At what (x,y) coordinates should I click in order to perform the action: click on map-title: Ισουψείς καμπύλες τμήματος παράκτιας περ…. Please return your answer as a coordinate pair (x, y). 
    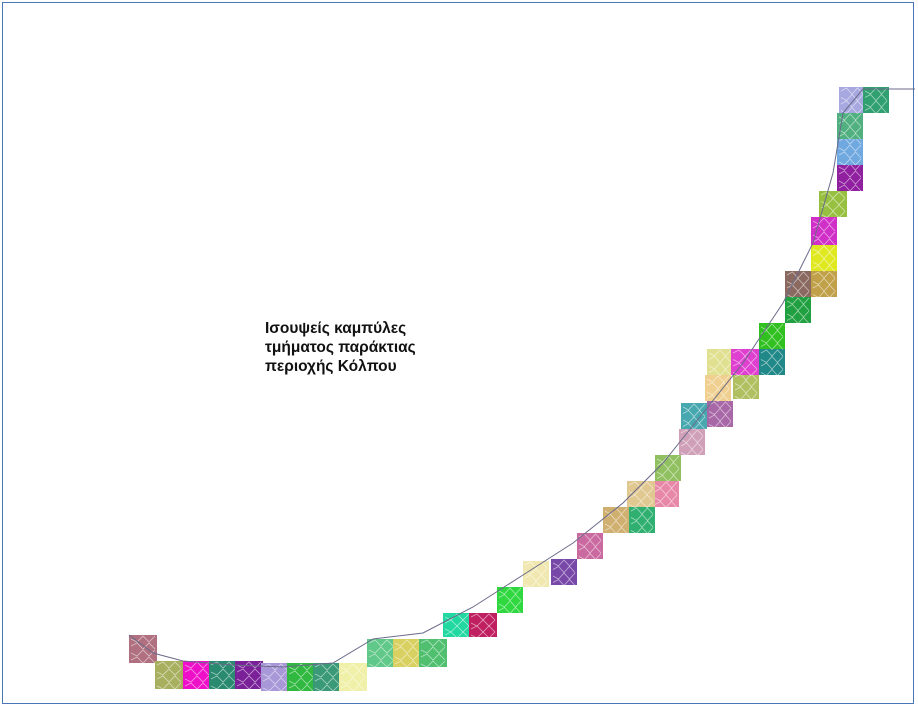
    Looking at the image, I should click on (380, 347).